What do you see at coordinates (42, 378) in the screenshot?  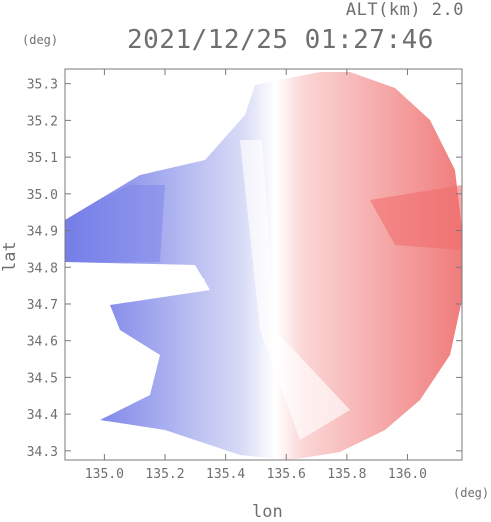 I see `y-tick-label: 34.5` at bounding box center [42, 378].